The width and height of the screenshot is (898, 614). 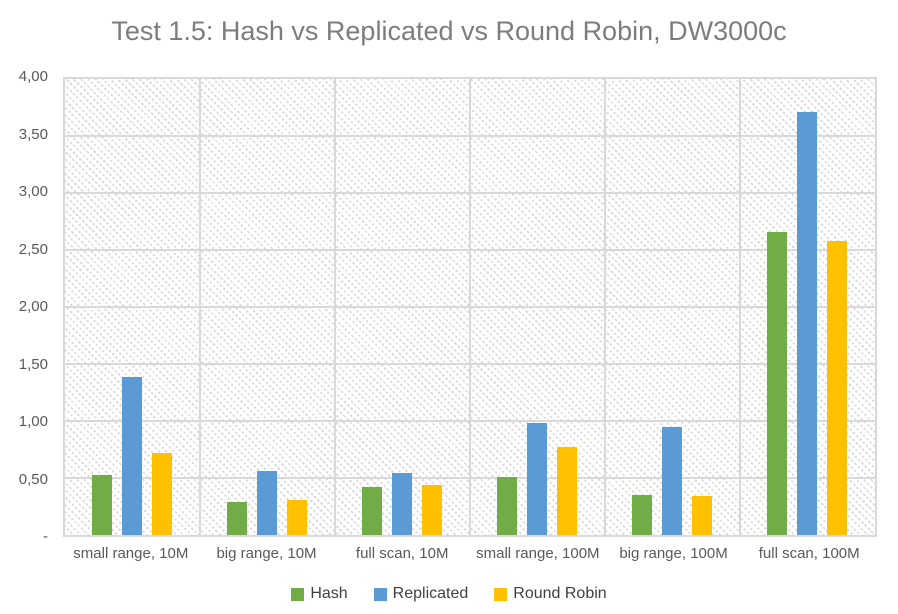 What do you see at coordinates (430, 593) in the screenshot?
I see `legend-label-replicated: Replicated` at bounding box center [430, 593].